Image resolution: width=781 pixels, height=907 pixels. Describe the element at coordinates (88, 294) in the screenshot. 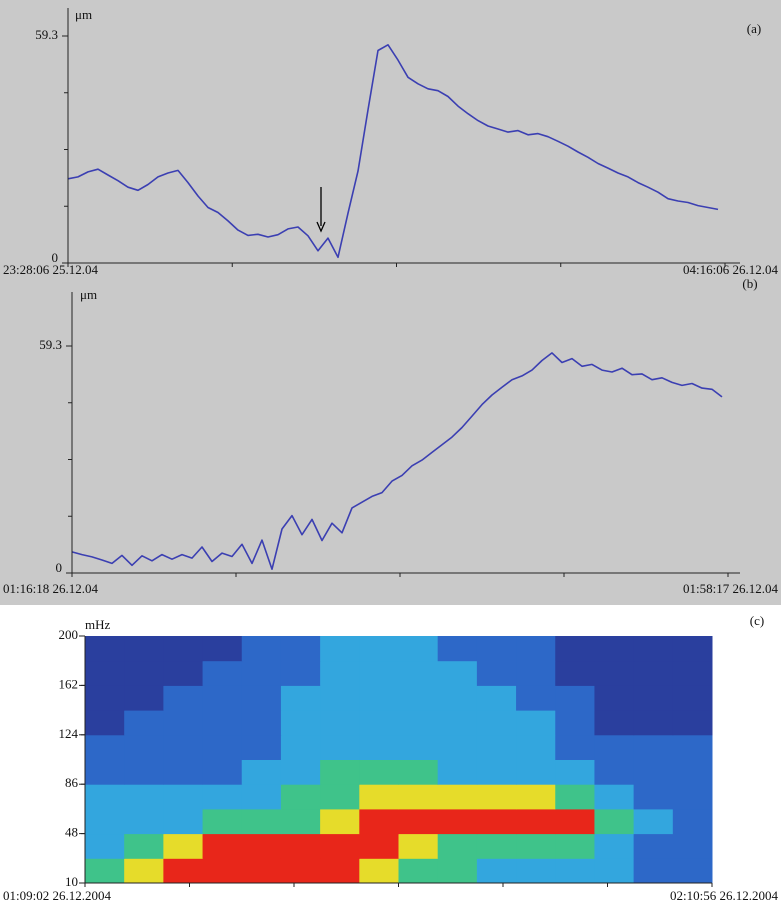

I see `y-unit-label: μm` at that location.